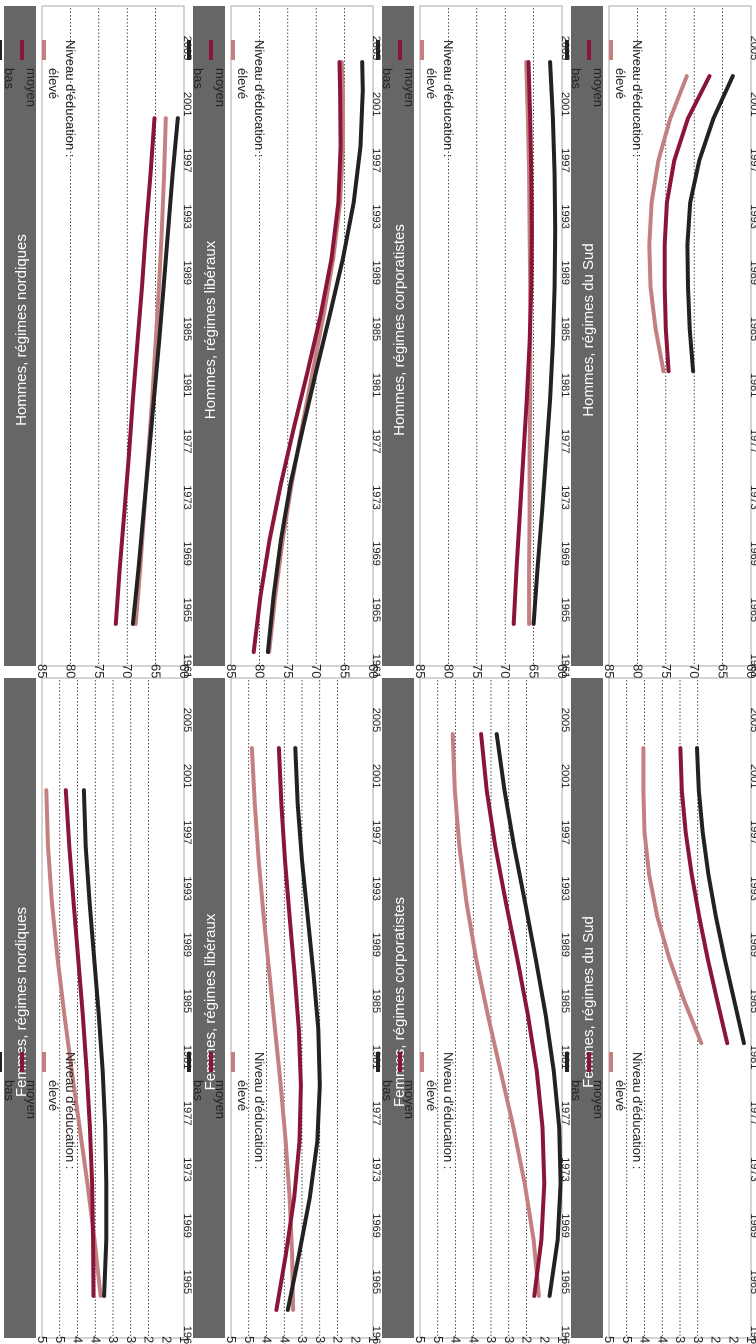 Image resolution: width=756 pixels, height=1344 pixels. What do you see at coordinates (316, 671) in the screenshot?
I see `y-tick-label: 70` at bounding box center [316, 671].